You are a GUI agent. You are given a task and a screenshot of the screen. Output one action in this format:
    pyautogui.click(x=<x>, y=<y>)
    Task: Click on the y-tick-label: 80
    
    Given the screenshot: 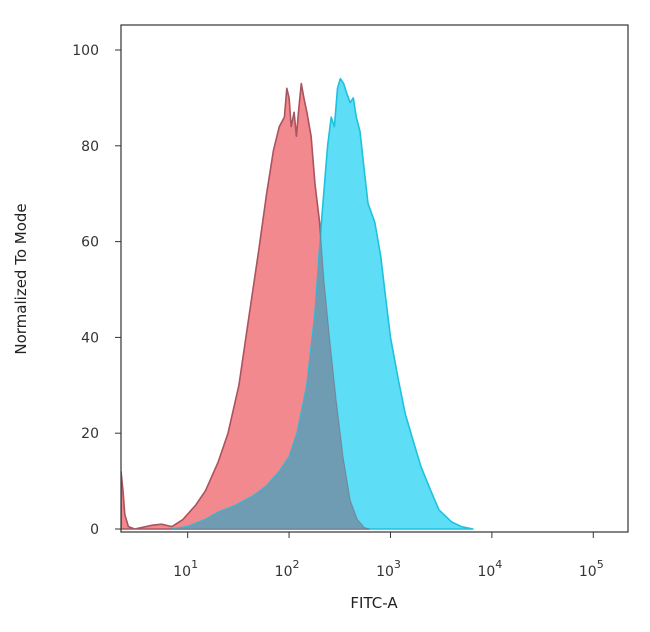 What is the action you would take?
    pyautogui.click(x=90, y=147)
    